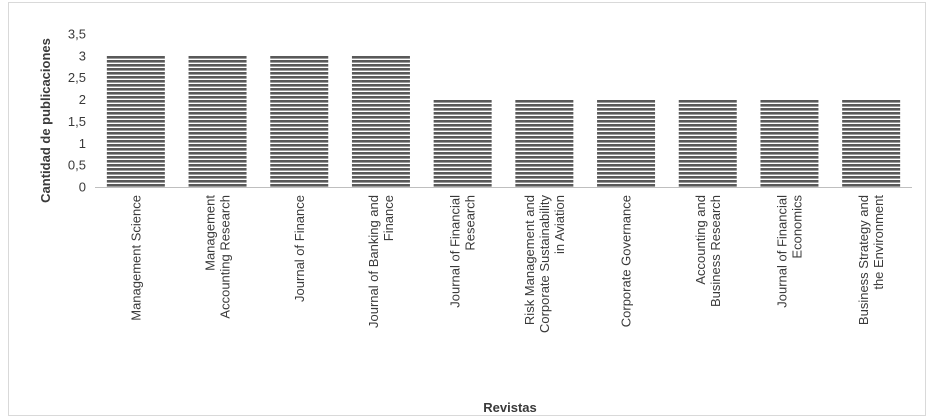 The height and width of the screenshot is (418, 930). Describe the element at coordinates (470, 223) in the screenshot. I see `category-label-line: Research` at that location.